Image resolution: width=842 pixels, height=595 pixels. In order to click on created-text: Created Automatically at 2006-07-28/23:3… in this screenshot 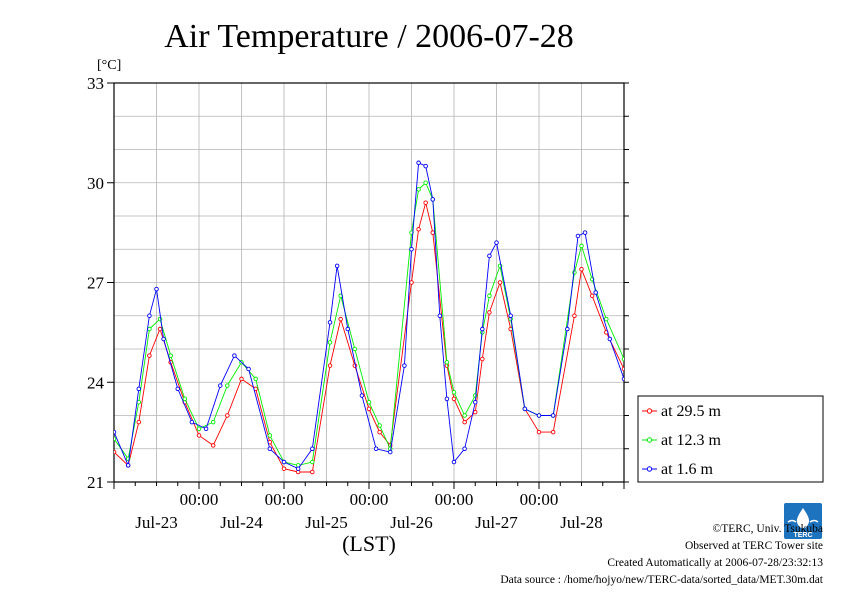, I will do `click(715, 563)`.